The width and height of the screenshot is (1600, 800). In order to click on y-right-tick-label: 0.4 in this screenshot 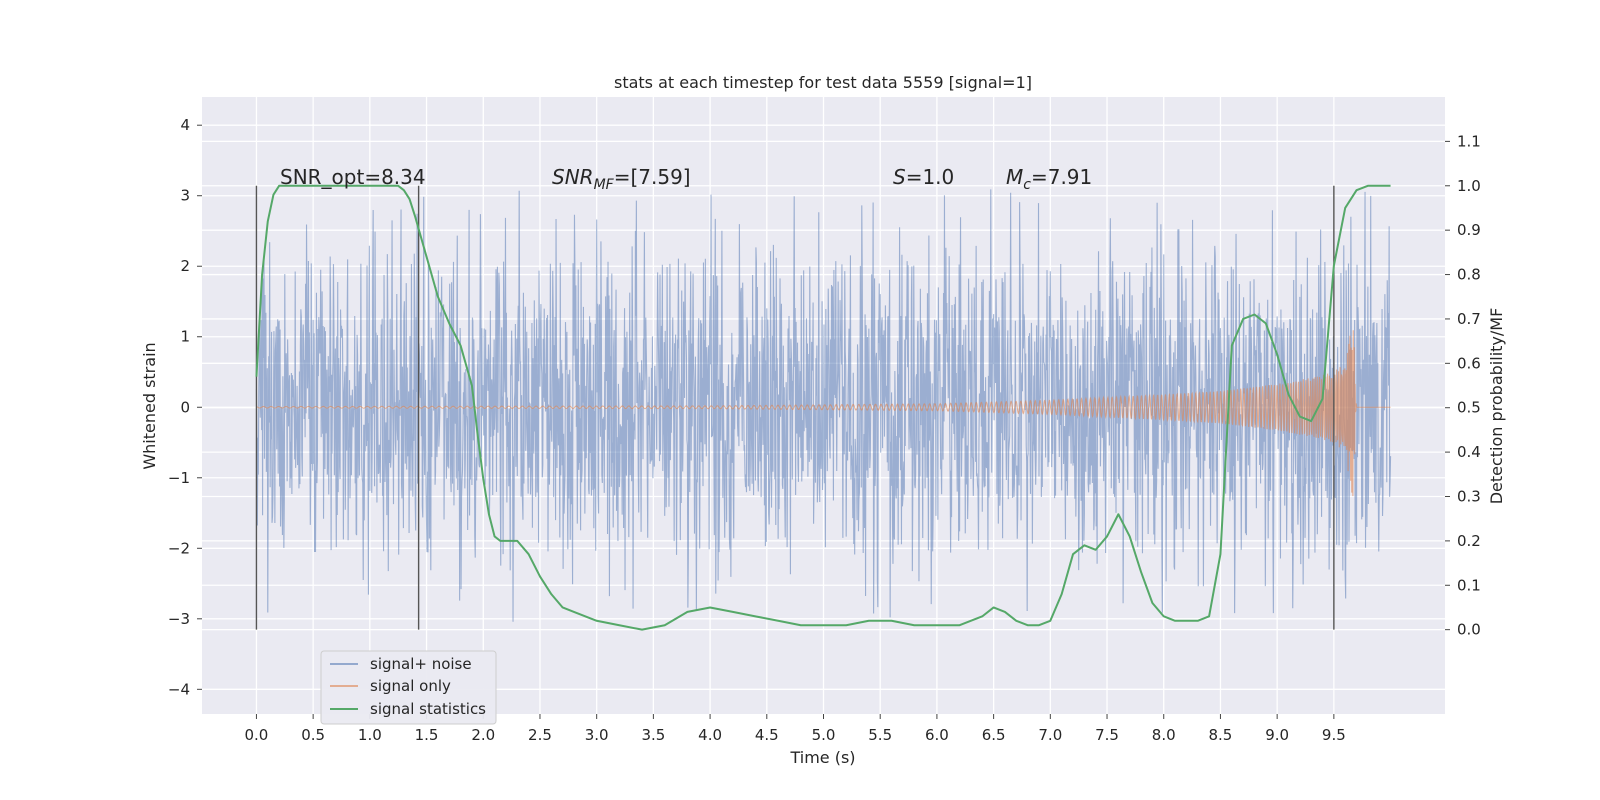, I will do `click(1469, 452)`.